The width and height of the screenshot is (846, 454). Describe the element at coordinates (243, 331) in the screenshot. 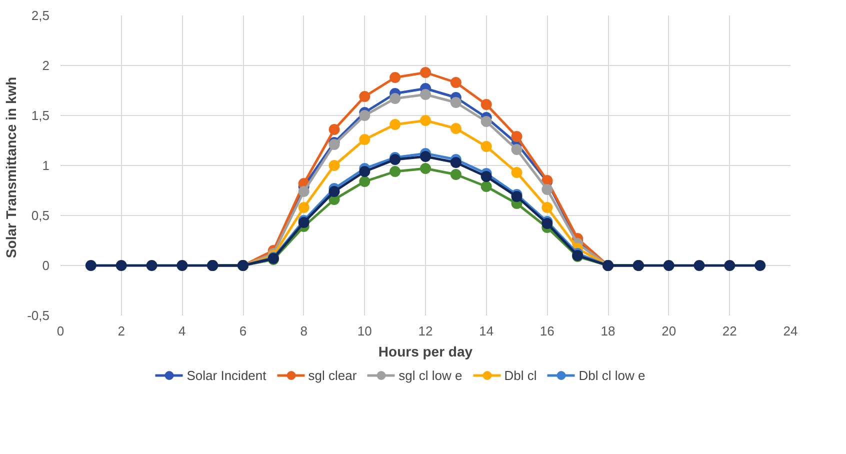

I see `x-tick-label: 6` at that location.